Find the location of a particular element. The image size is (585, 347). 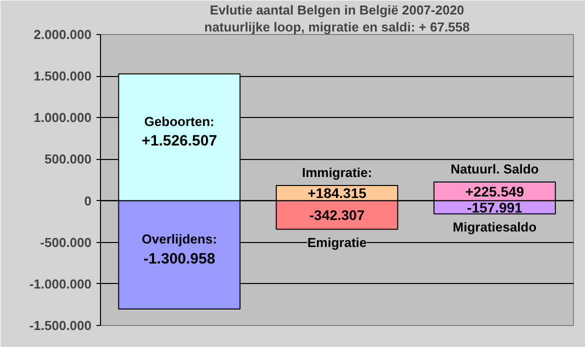

series-label: Overlijdens: is located at coordinates (179, 238).